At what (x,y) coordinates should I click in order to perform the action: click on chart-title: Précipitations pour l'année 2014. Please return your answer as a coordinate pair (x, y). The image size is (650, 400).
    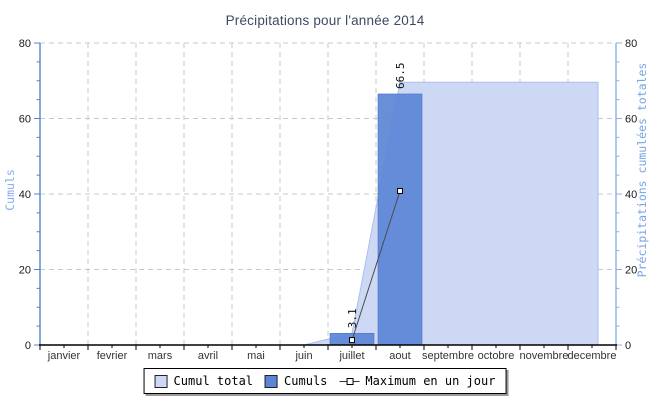
    Looking at the image, I should click on (325, 20).